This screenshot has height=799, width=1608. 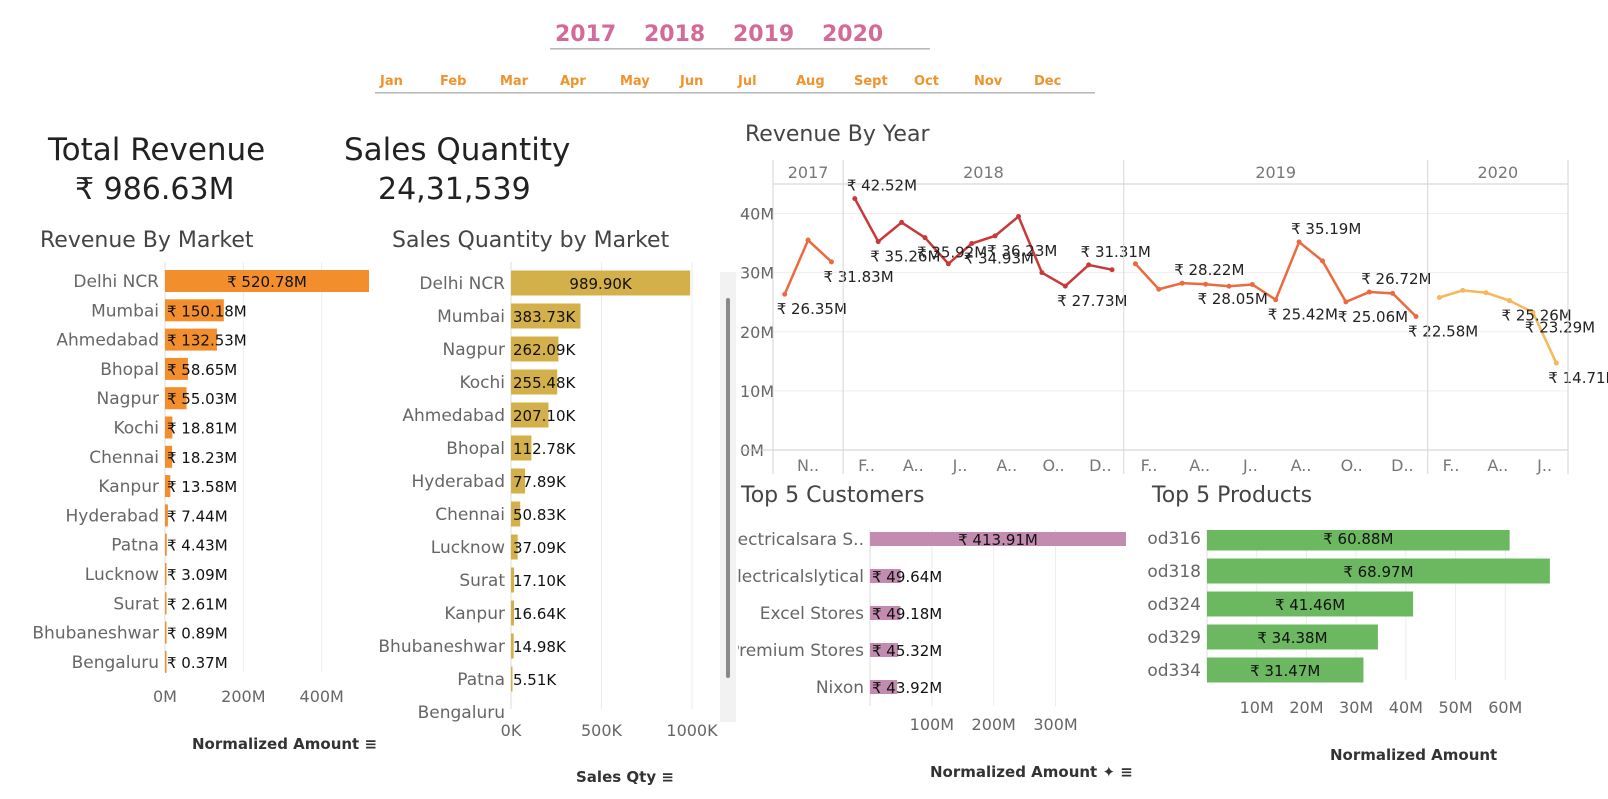 I want to click on month-filter-nov: Nov, so click(x=988, y=81).